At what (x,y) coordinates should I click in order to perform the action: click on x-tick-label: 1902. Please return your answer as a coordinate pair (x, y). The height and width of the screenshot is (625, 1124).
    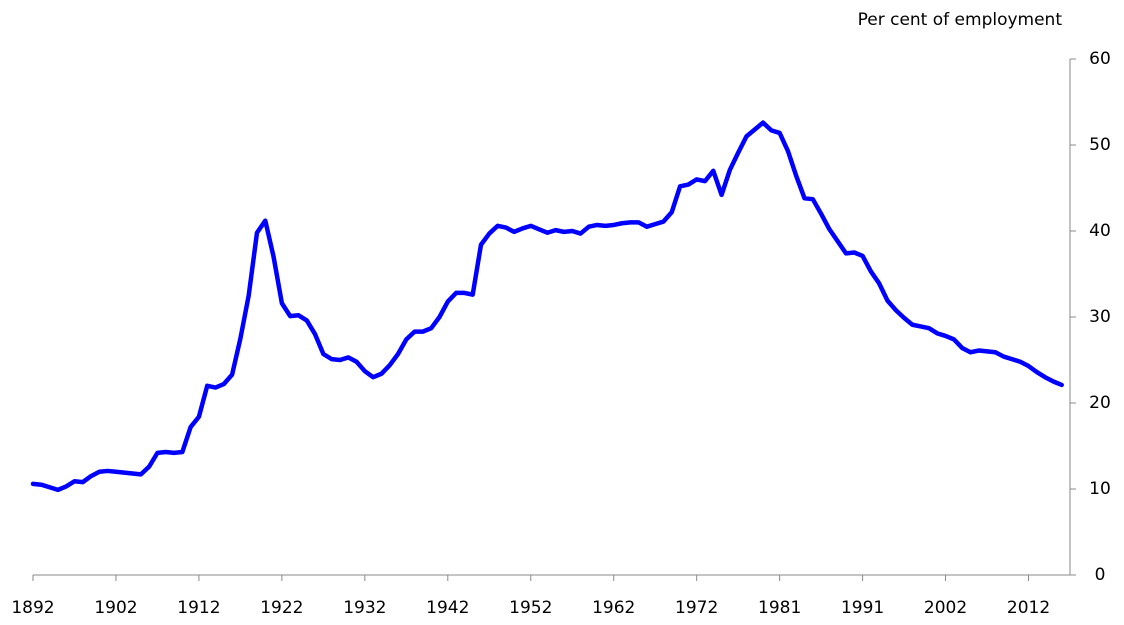
    Looking at the image, I should click on (115, 608).